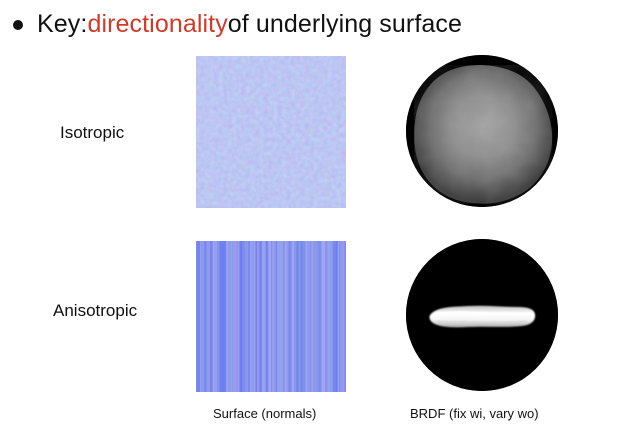 The width and height of the screenshot is (643, 442). Describe the element at coordinates (157, 24) in the screenshot. I see `bullet-emphasis: directionality` at that location.